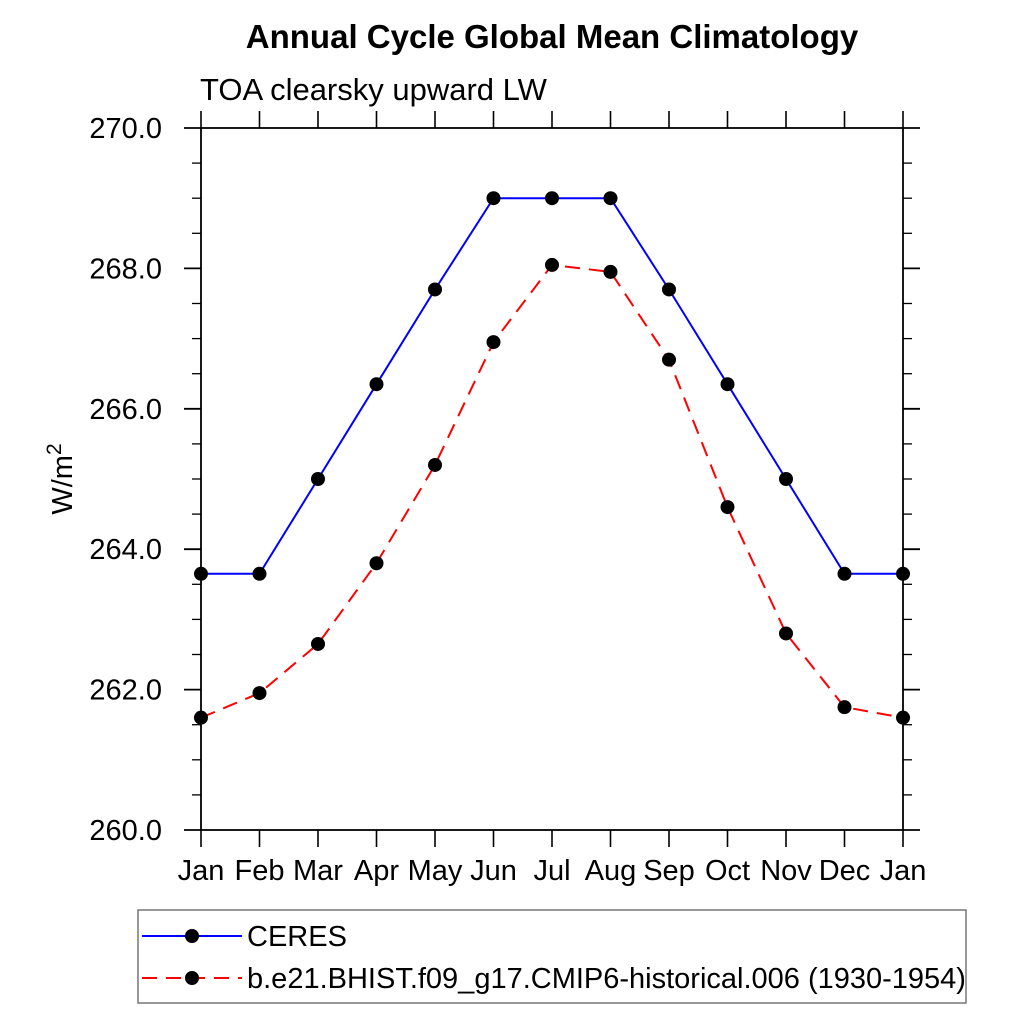 The height and width of the screenshot is (1024, 1024). What do you see at coordinates (125, 410) in the screenshot?
I see `y-tick-label: 266.0` at bounding box center [125, 410].